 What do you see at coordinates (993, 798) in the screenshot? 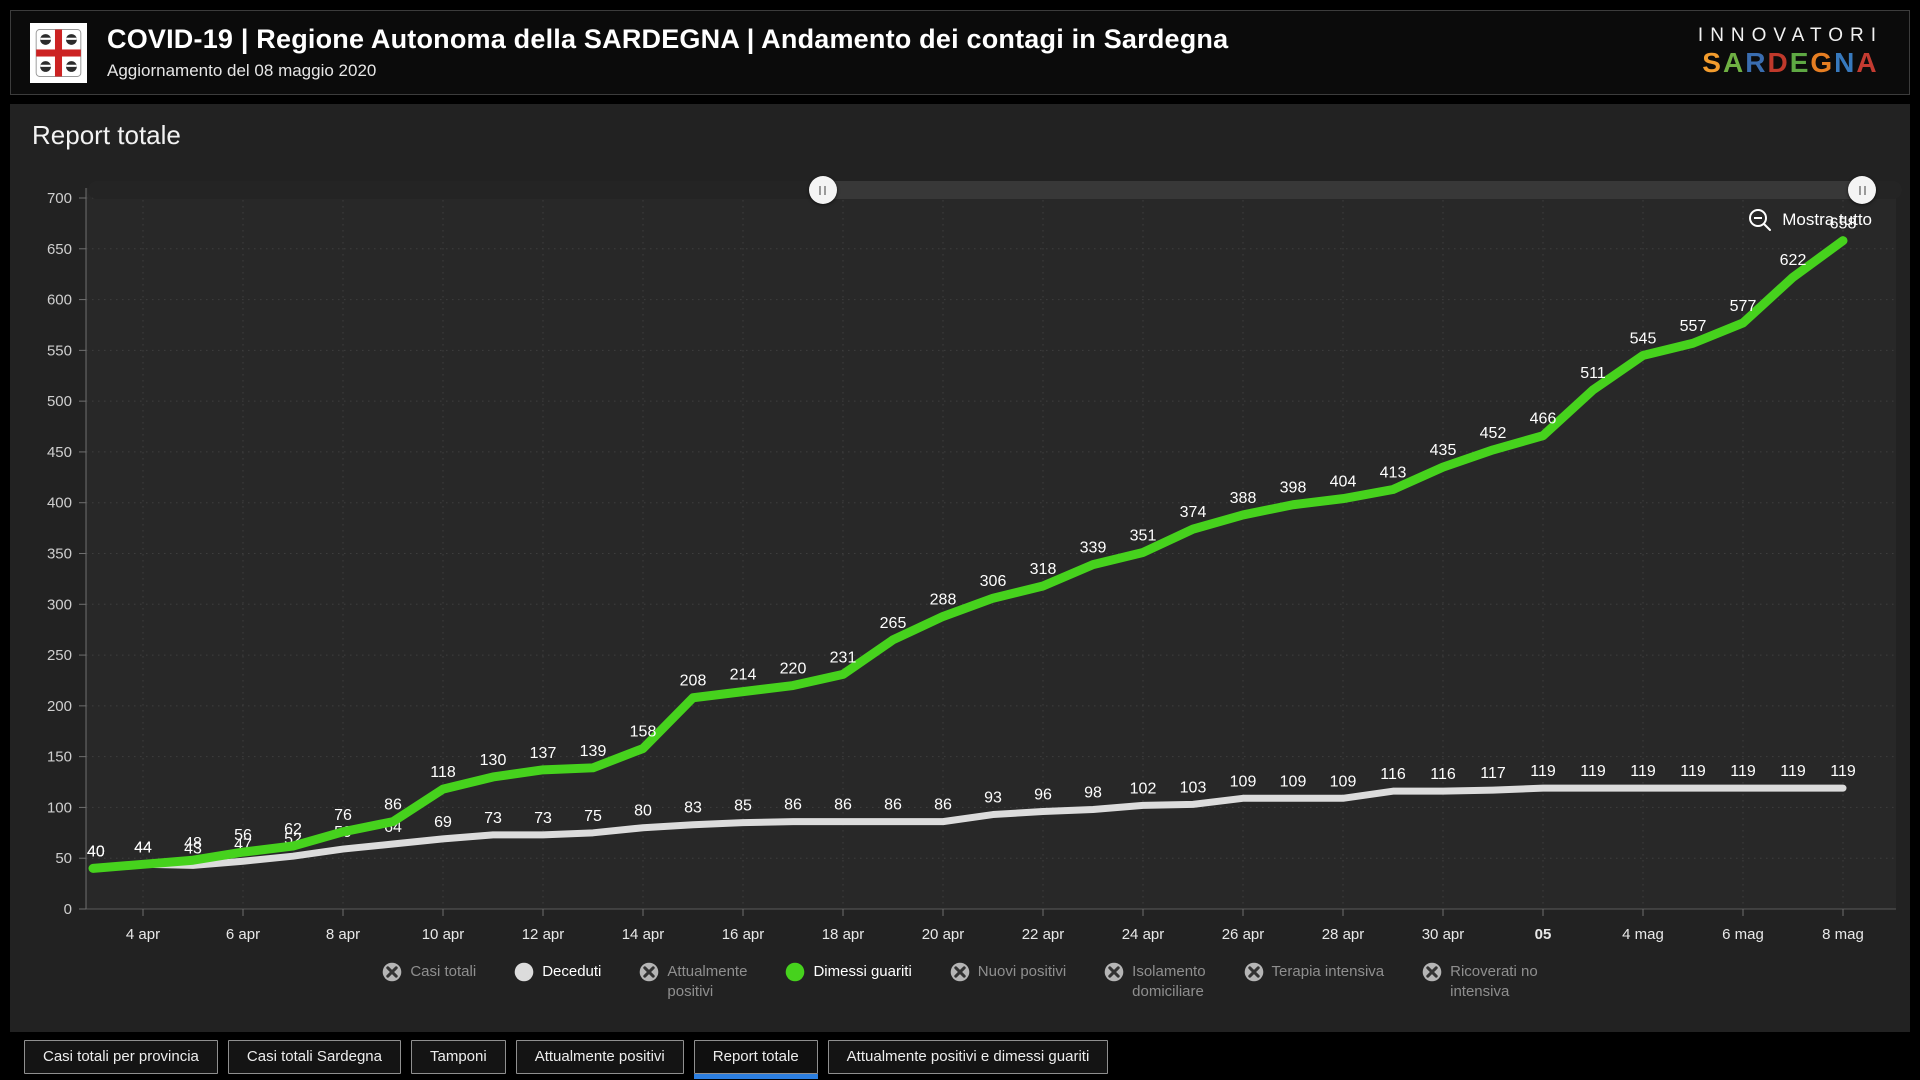
I see `data-label-deceduti: 93` at bounding box center [993, 798].